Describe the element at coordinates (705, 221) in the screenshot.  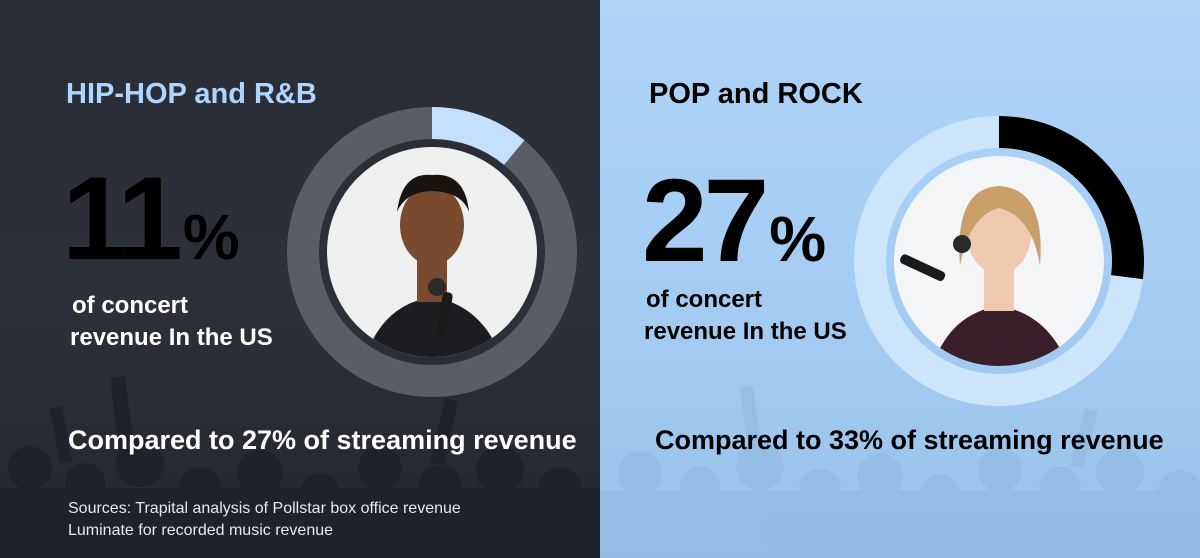
I see `percentage-number: 27` at that location.